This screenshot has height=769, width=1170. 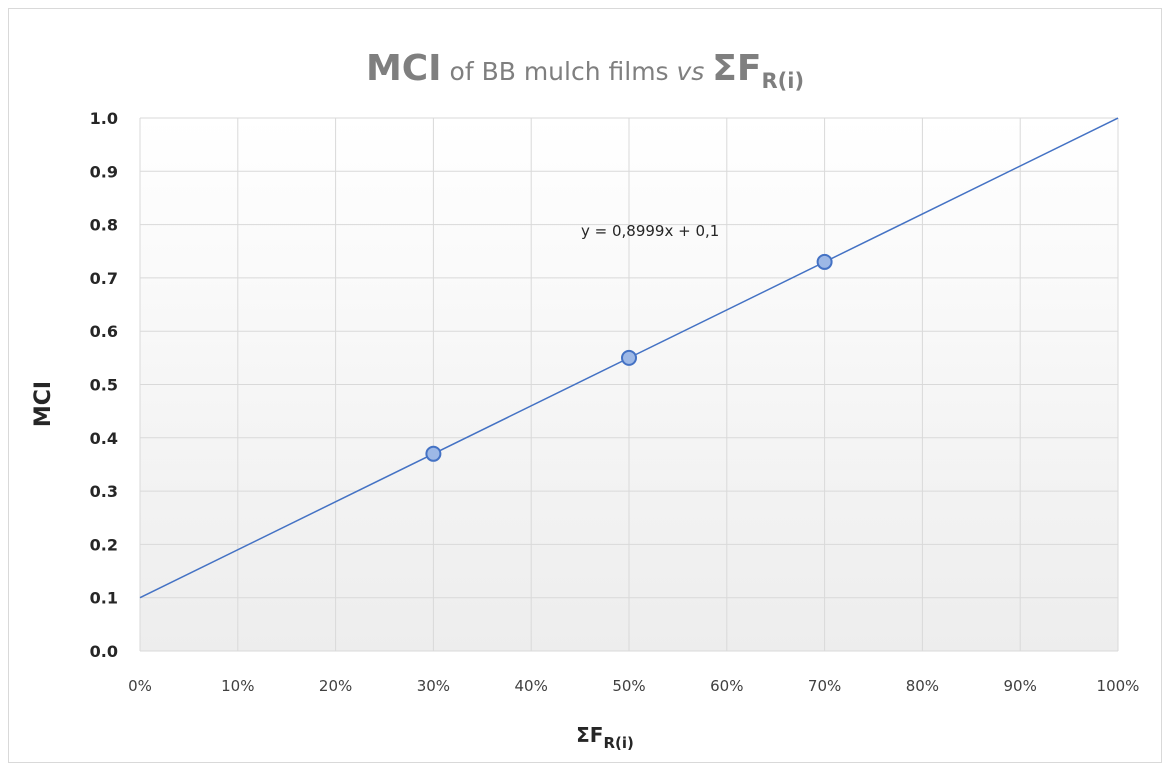 What do you see at coordinates (559, 71) in the screenshot?
I see `title-normal: of BB mulch films` at bounding box center [559, 71].